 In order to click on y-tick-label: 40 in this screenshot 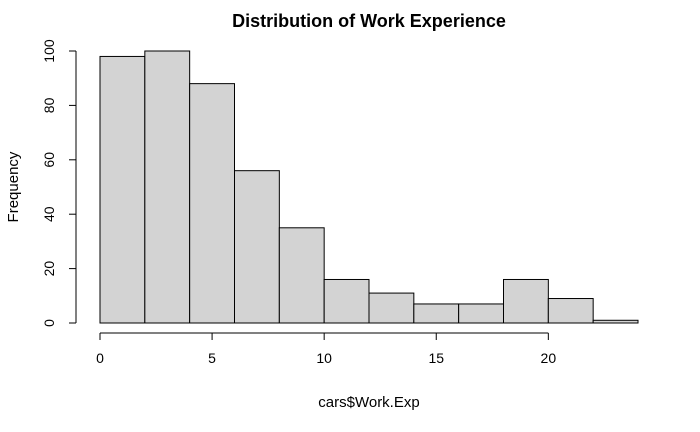, I will do `click(49, 214)`.